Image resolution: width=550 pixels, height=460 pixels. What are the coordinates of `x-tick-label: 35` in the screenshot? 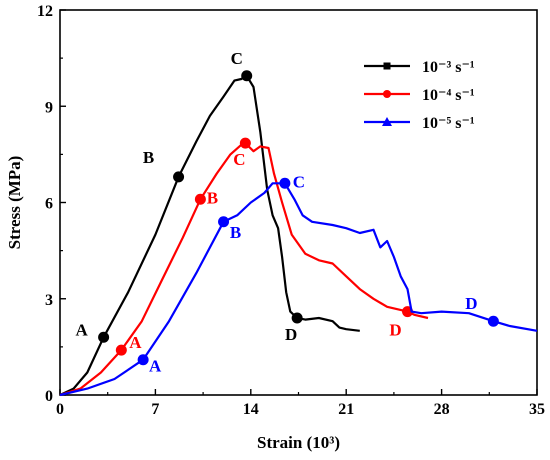 It's located at (537, 409).